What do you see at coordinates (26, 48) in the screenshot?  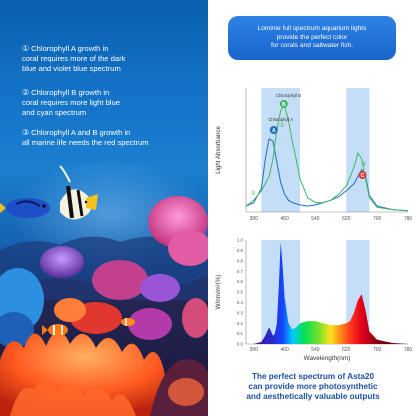 I see `item-number: ①` at bounding box center [26, 48].